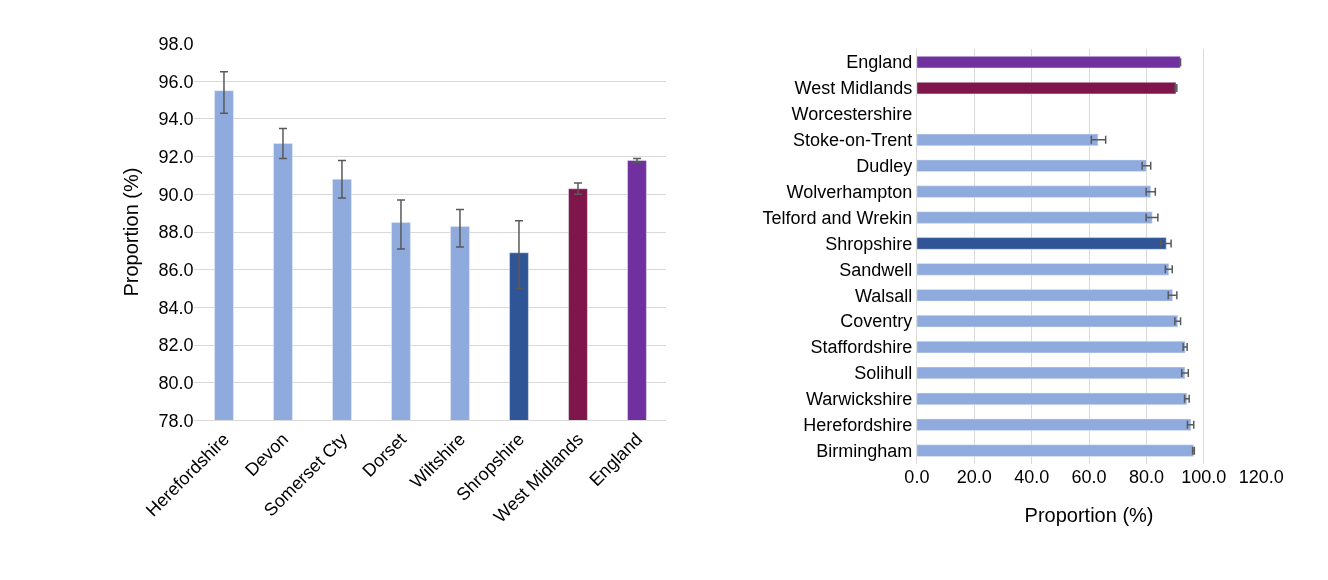  What do you see at coordinates (176, 156) in the screenshot?
I see `y-tick-label: 92.0` at bounding box center [176, 156].